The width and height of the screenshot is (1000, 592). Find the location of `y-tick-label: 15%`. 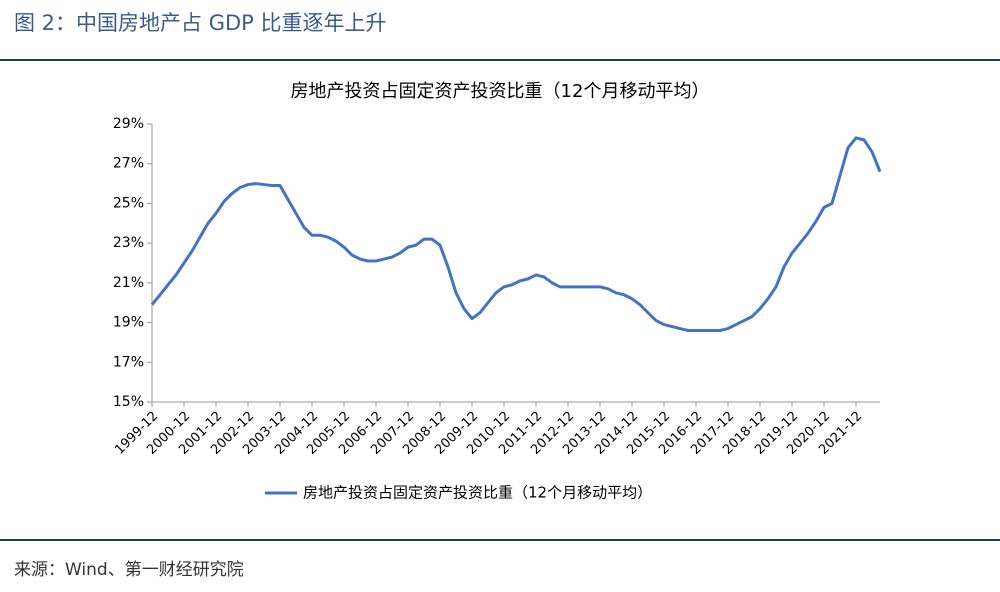

y-tick-label: 15% is located at coordinates (128, 402).